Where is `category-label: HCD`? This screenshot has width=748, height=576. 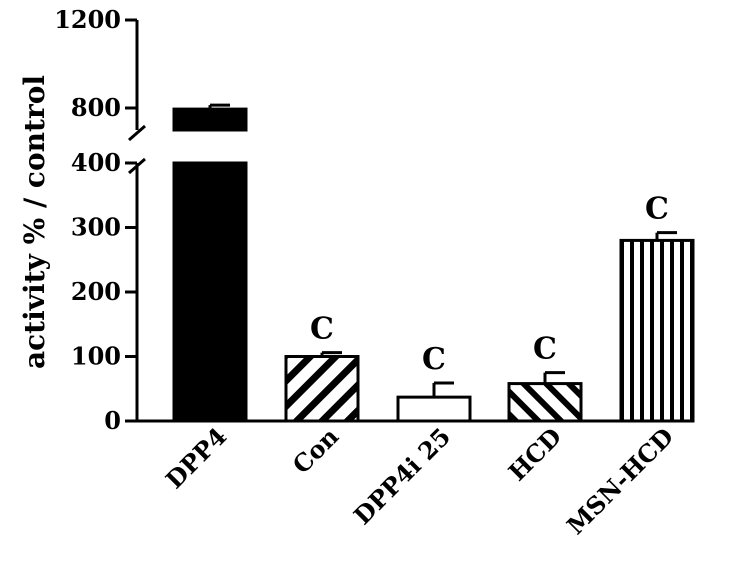
category-label: HCD is located at coordinates (534, 454).